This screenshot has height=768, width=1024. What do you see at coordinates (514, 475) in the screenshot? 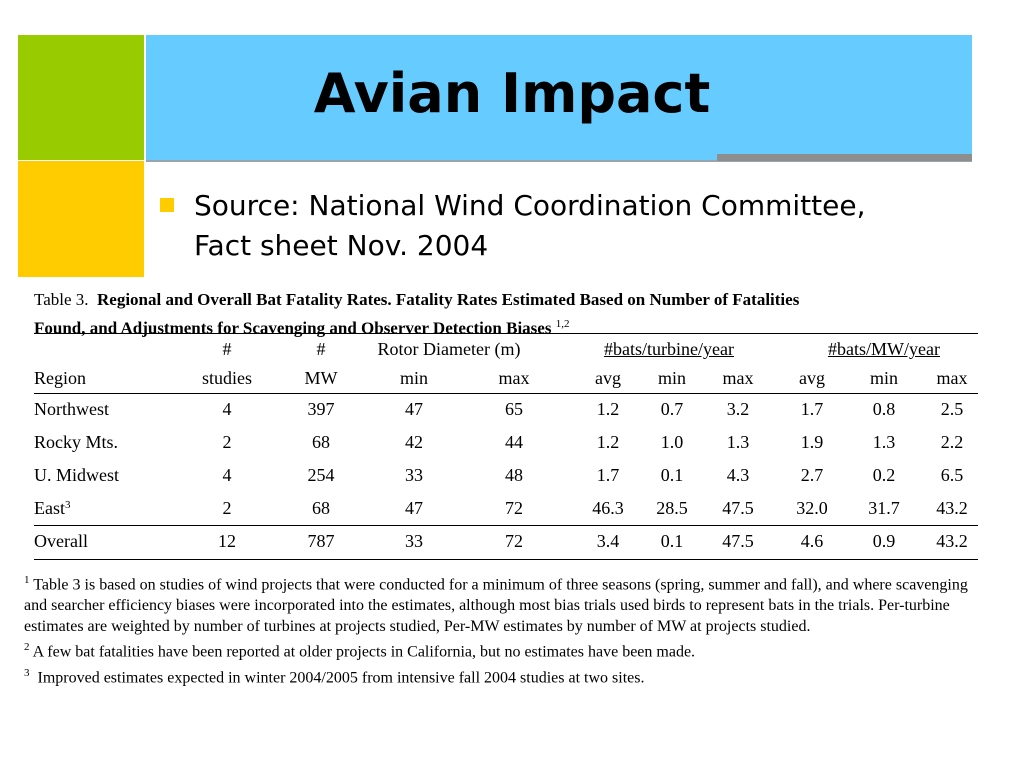
I see `table-cell: 48` at bounding box center [514, 475].